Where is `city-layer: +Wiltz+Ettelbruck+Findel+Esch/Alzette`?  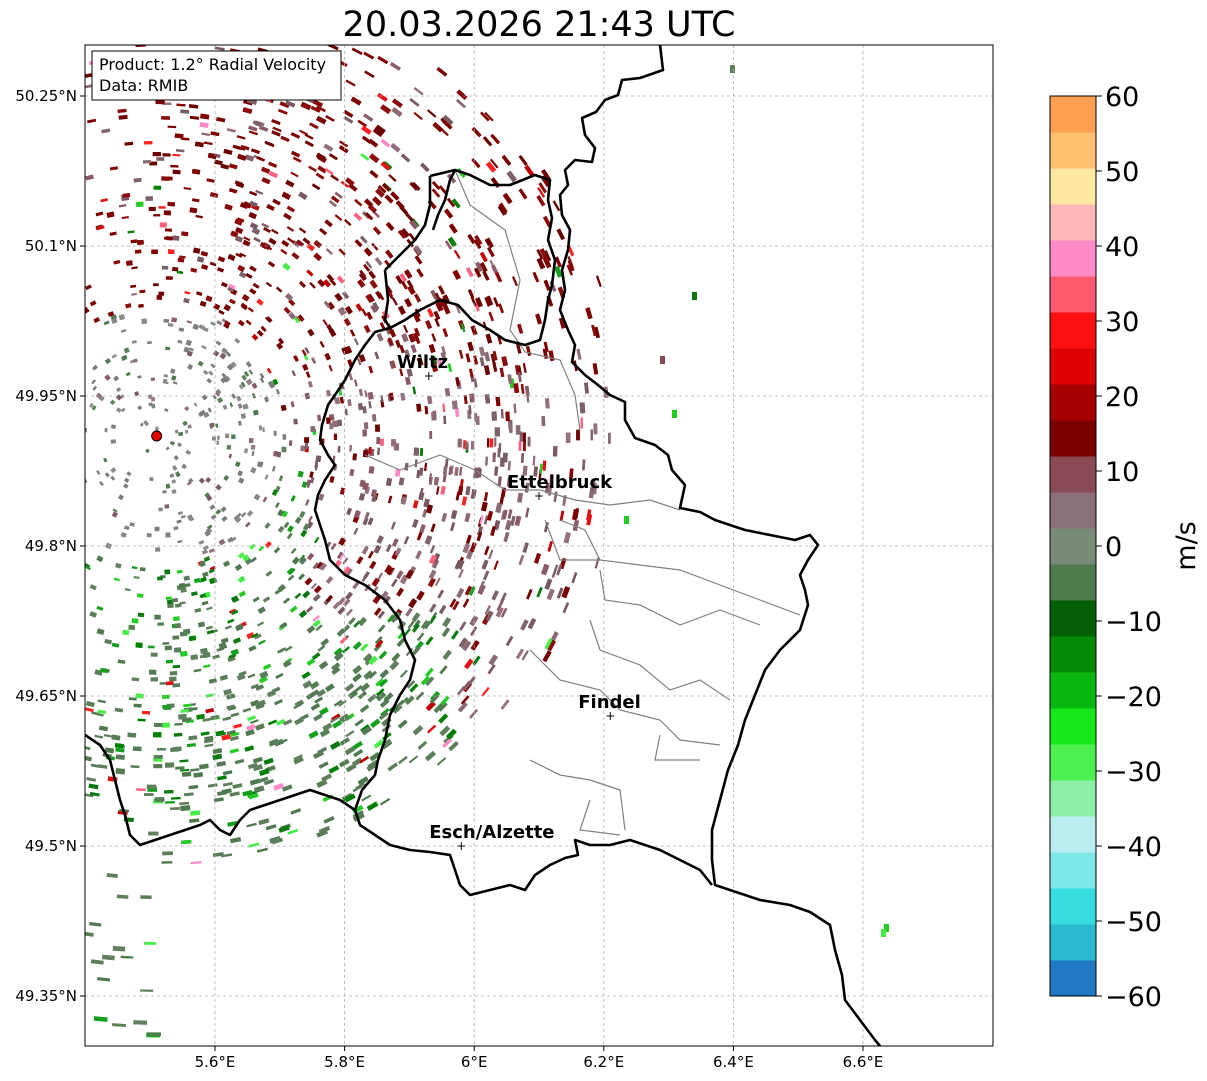 city-layer: +Wiltz+Ettelbruck+Findel+Esch/Alzette is located at coordinates (519, 602).